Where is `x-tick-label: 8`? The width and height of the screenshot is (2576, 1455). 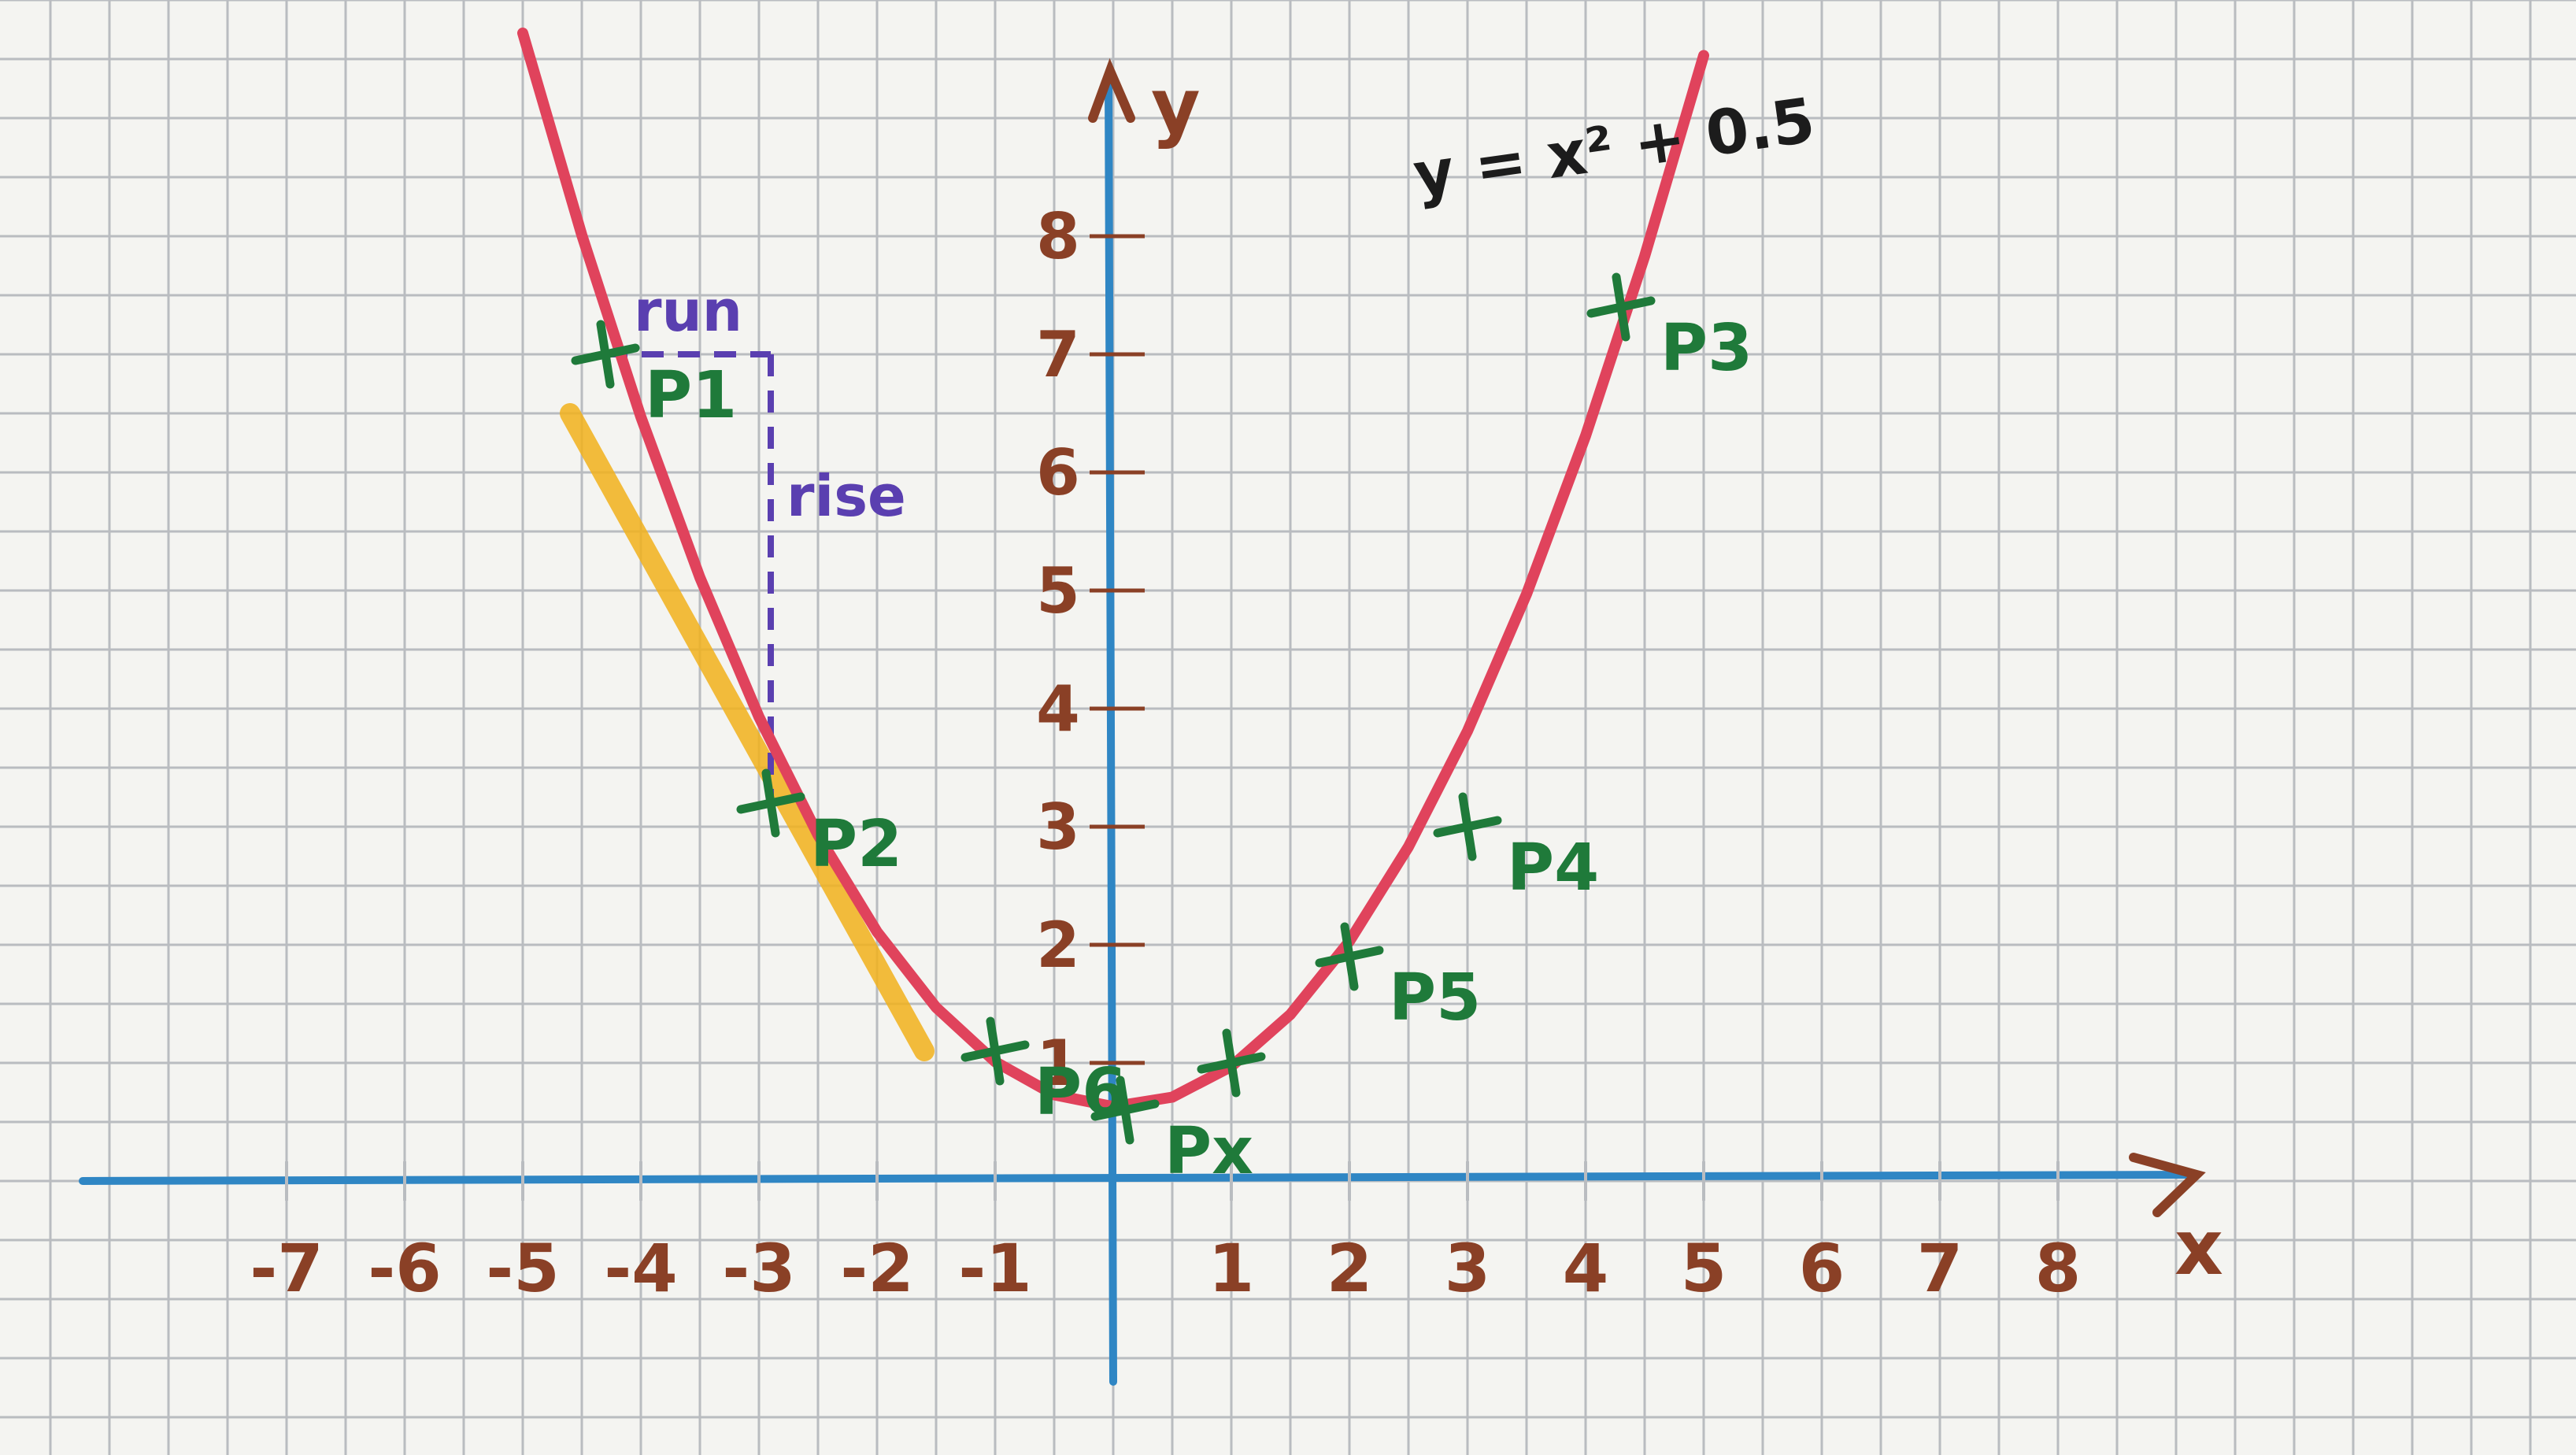 x-tick-label: 8 is located at coordinates (2058, 1268).